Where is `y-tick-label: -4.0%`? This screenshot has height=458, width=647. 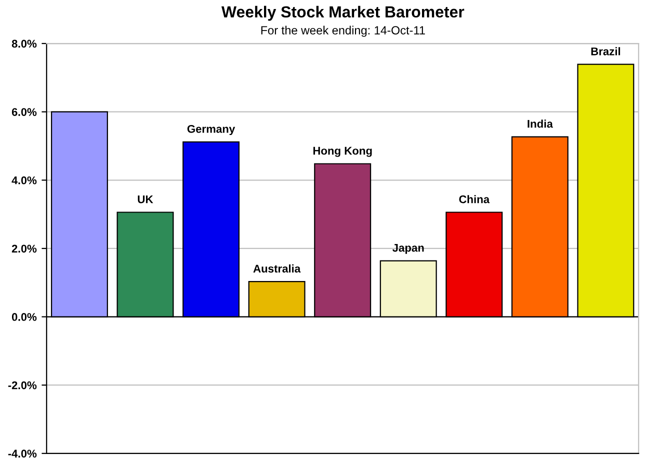
y-tick-label: -4.0% is located at coordinates (22, 454).